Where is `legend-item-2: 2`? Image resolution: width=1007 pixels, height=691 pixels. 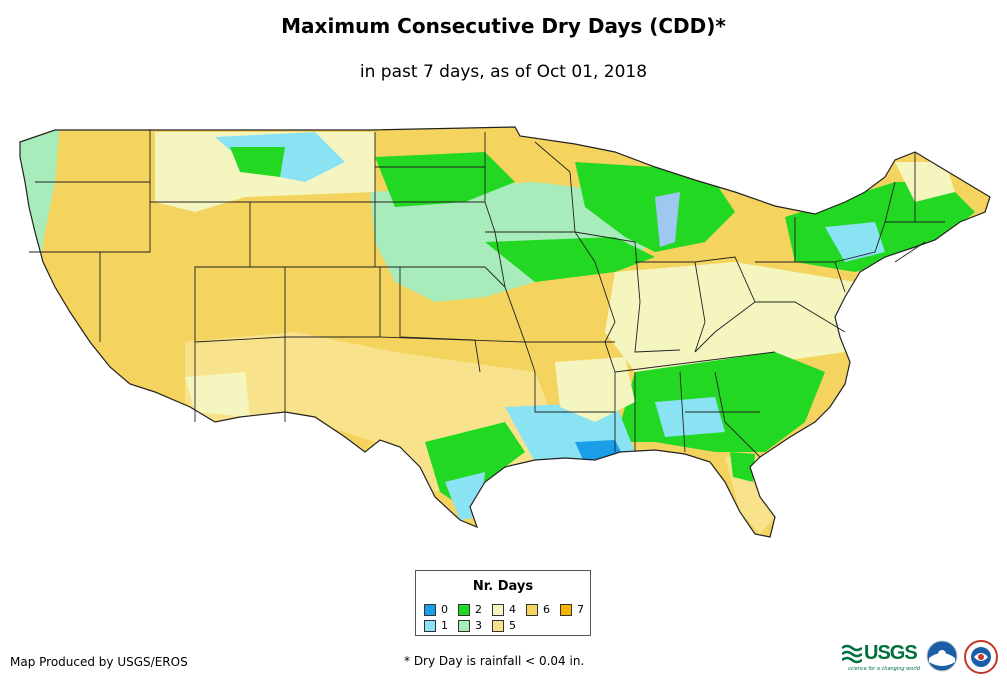 legend-item-2: 2 is located at coordinates (470, 609).